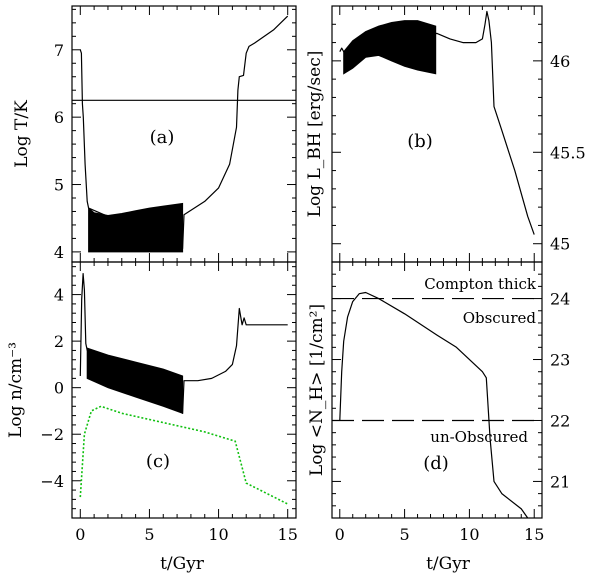  Describe the element at coordinates (59, 50) in the screenshot. I see `y-tick-label: 7` at that location.